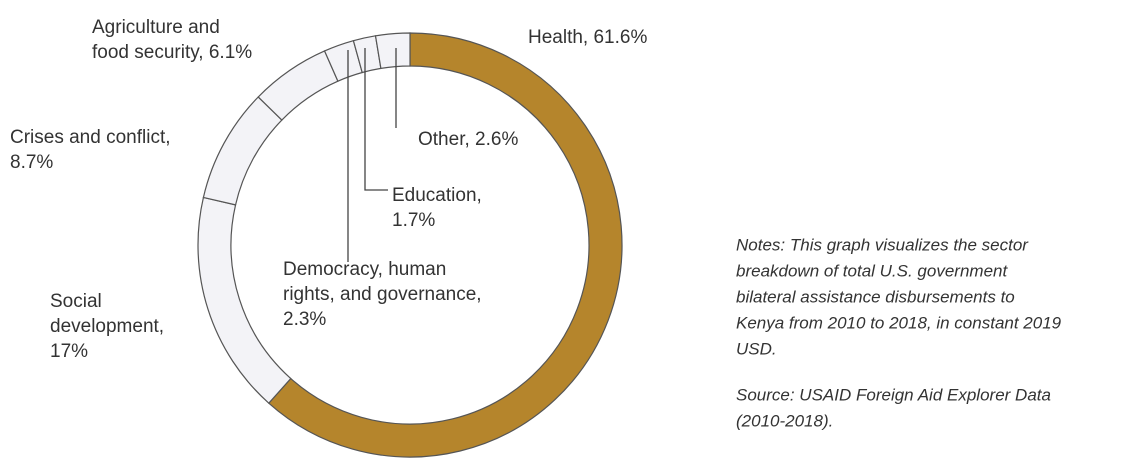 The width and height of the screenshot is (1148, 465). I want to click on segment-label: food security, 6.1%, so click(172, 52).